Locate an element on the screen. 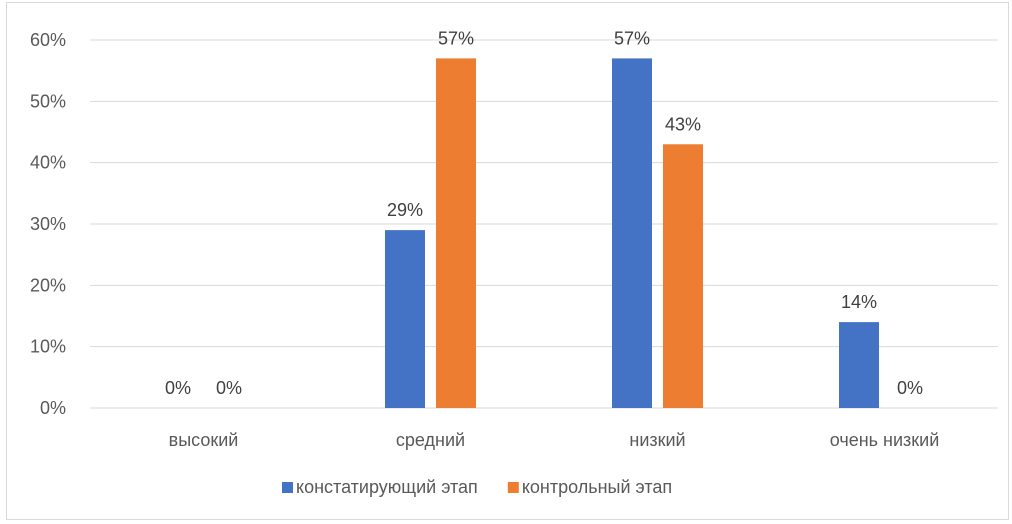 Image resolution: width=1012 pixels, height=524 pixels. x-tick-label: средний is located at coordinates (430, 440).